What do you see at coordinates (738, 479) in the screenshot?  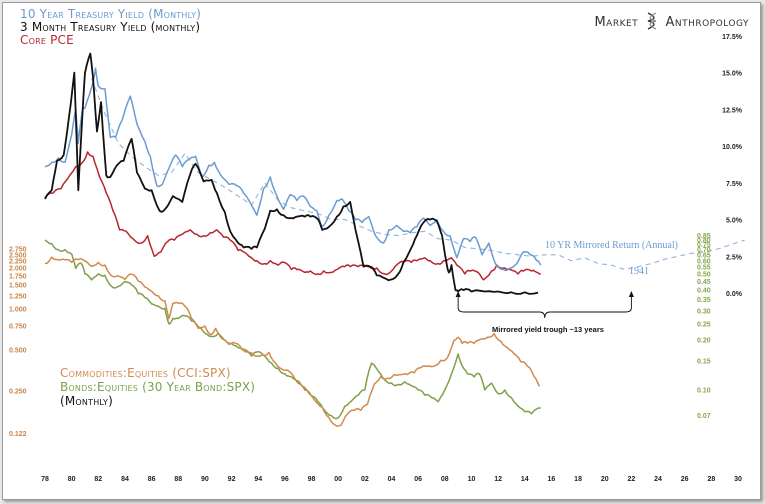 I see `x-tick-label: 30` at bounding box center [738, 479].